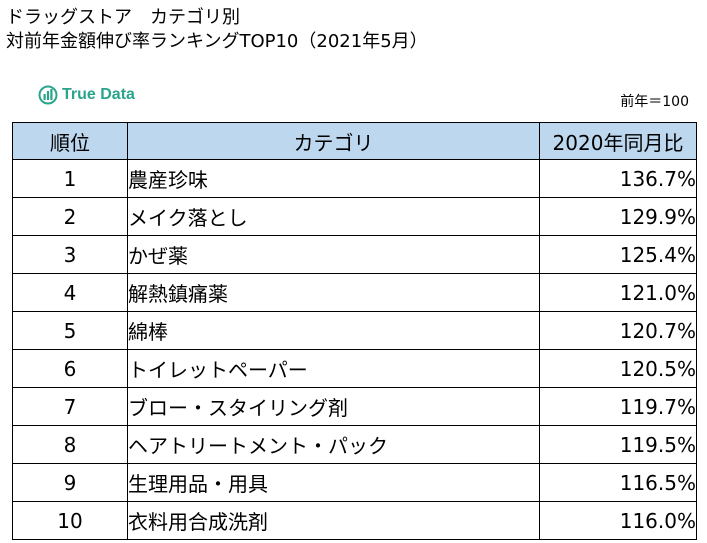 Image resolution: width=707 pixels, height=543 pixels. I want to click on rank-cell: 8, so click(70, 444).